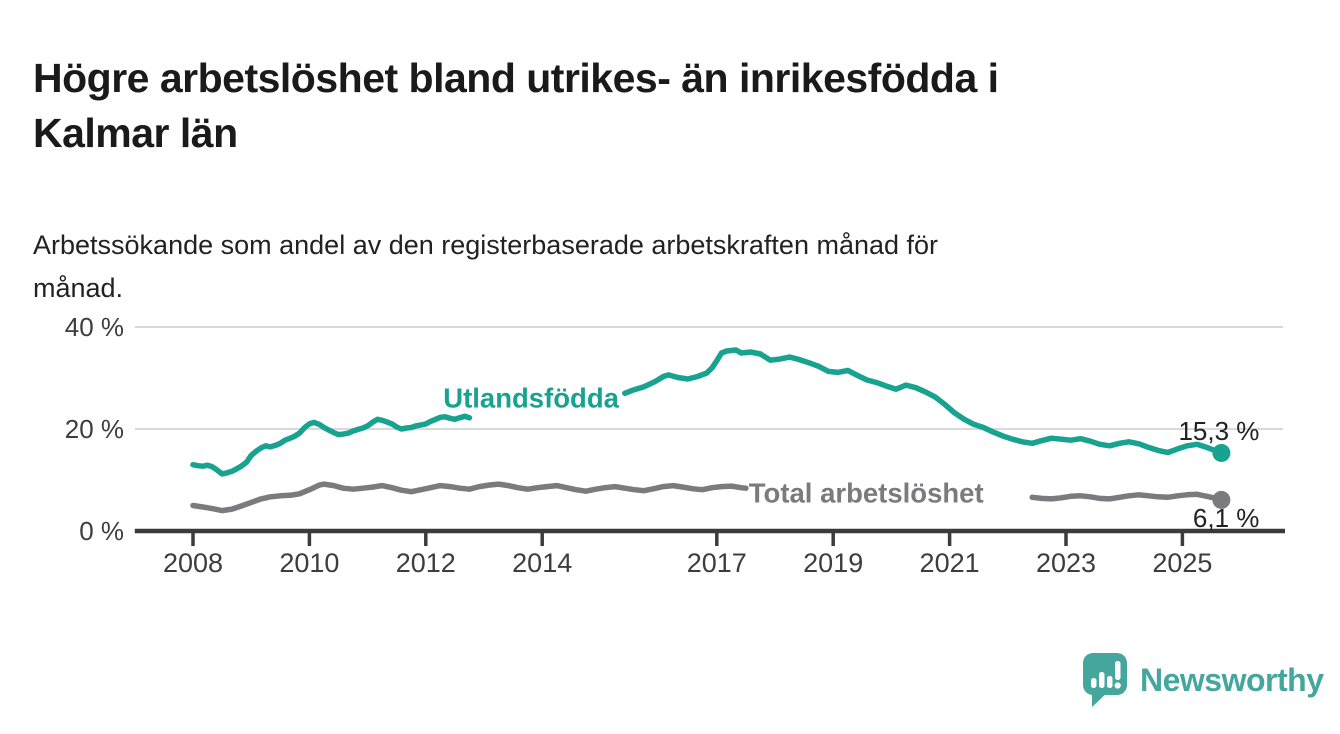 The height and width of the screenshot is (734, 1340). I want to click on x-tick-label-2017: 2017, so click(717, 563).